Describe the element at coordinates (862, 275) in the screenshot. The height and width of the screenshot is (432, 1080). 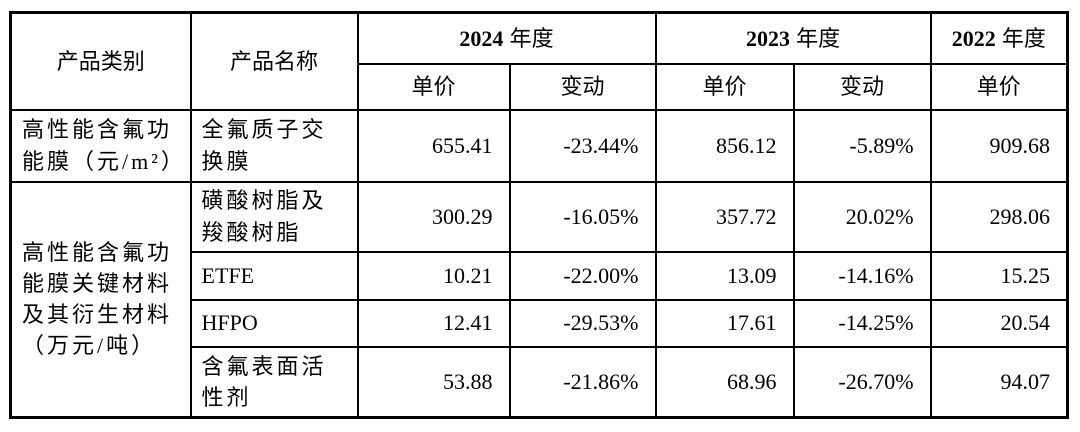
I see `change-2023-cell: -14.16%` at that location.